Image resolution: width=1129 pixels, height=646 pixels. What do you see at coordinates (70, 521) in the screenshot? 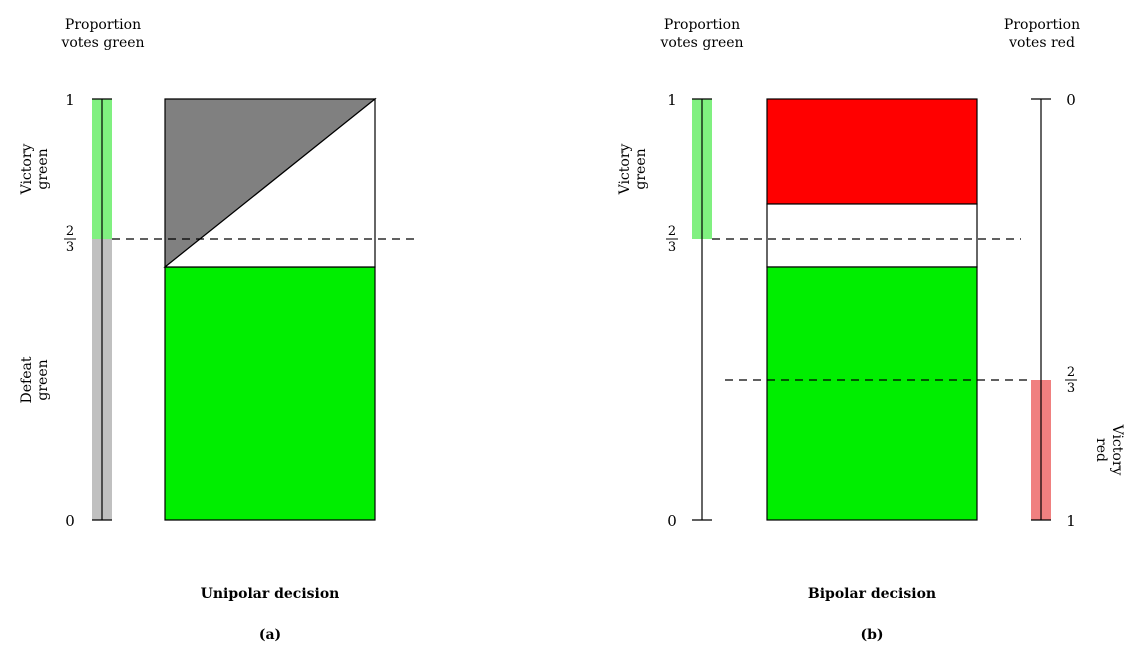
I see `panel-a-tick-label-bottom: 0` at bounding box center [70, 521].